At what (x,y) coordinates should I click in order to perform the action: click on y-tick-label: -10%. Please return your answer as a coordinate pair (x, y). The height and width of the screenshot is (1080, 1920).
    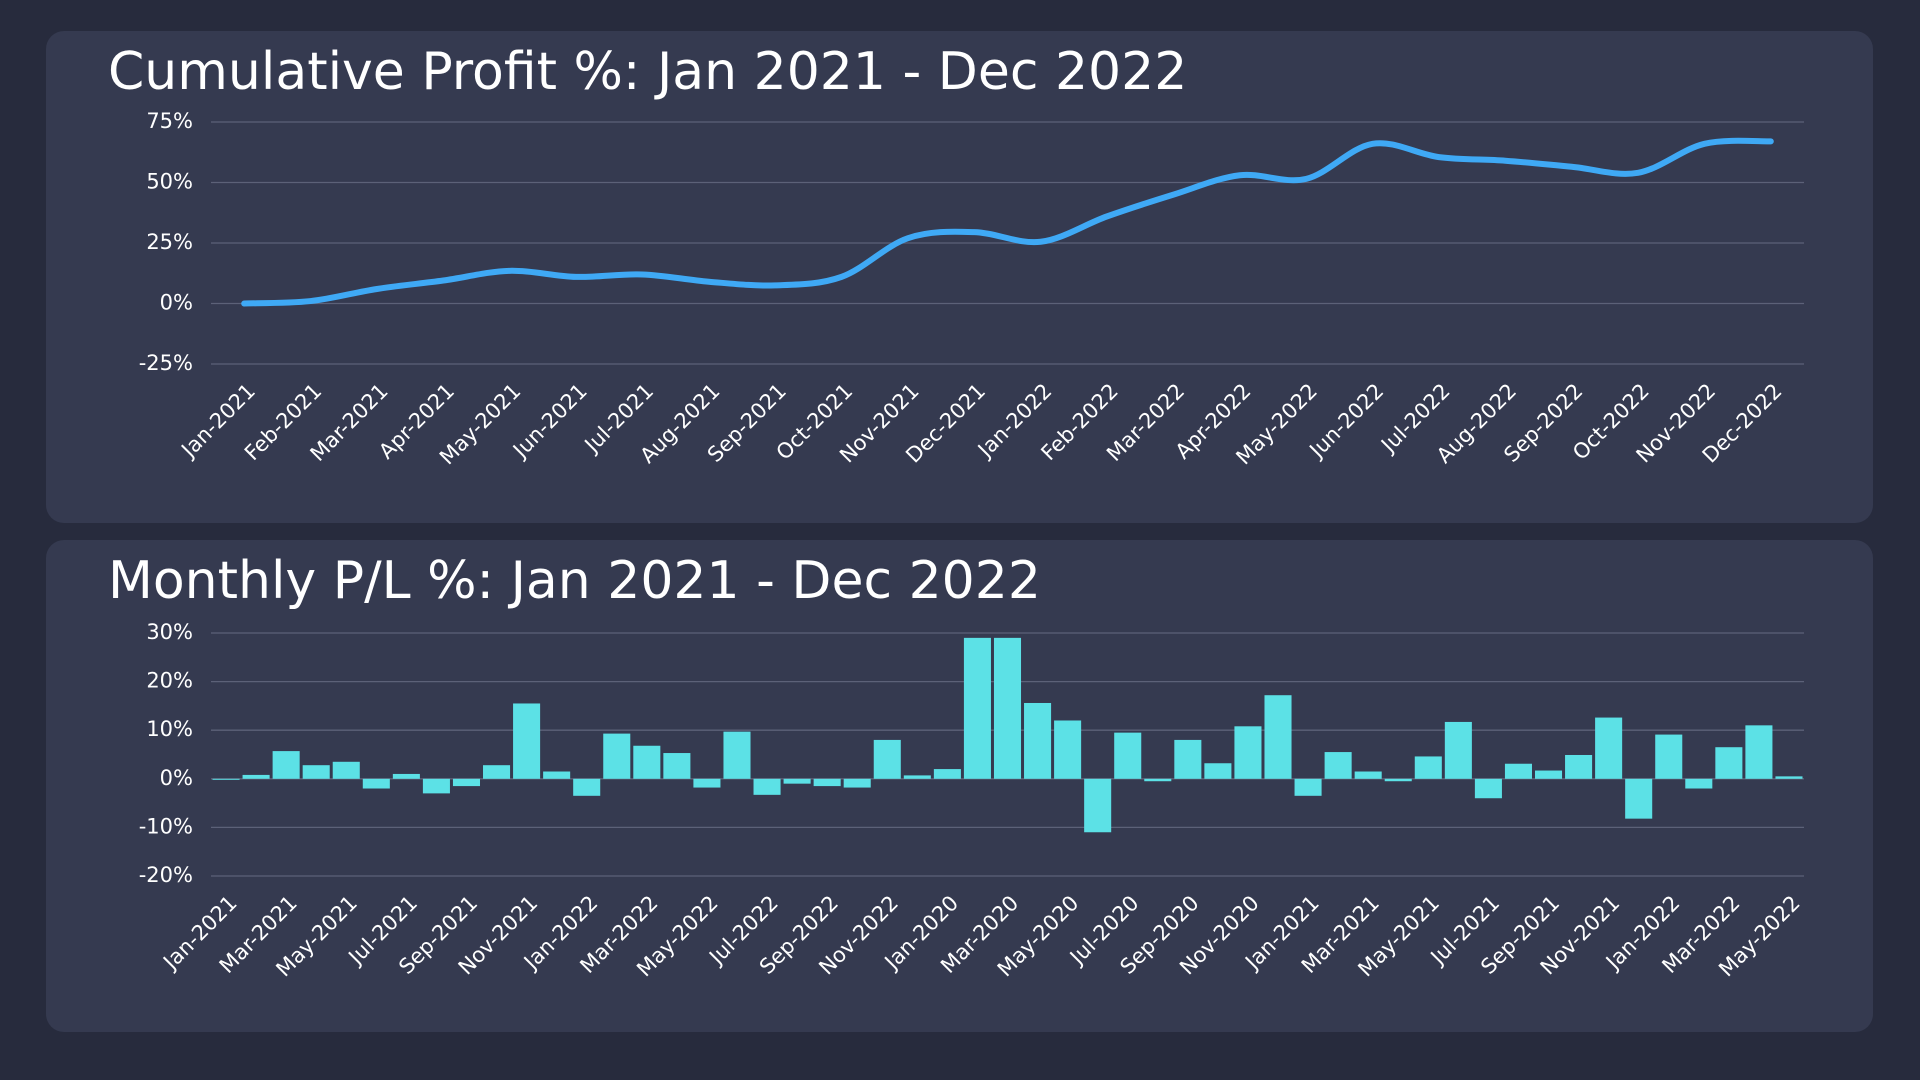
    Looking at the image, I should click on (166, 826).